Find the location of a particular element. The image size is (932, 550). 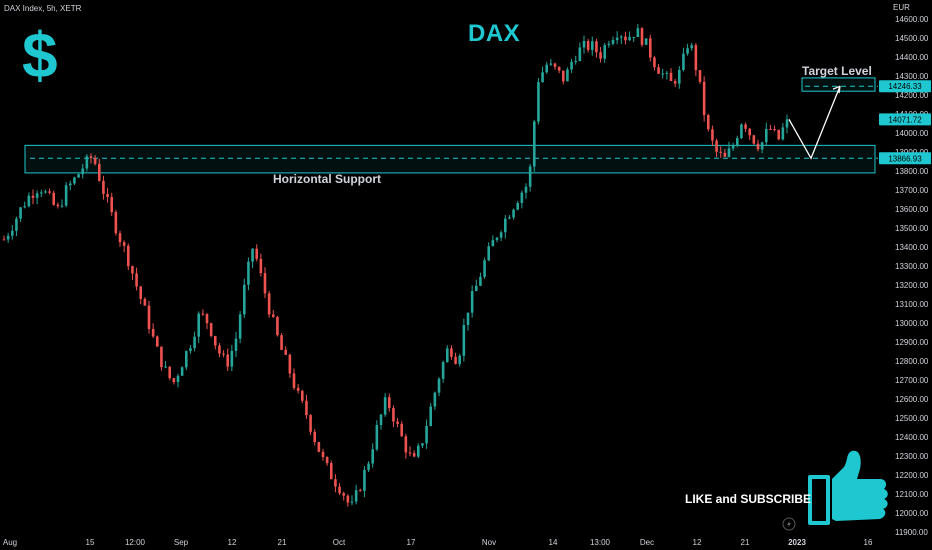

projection-path is located at coordinates (814, 122).